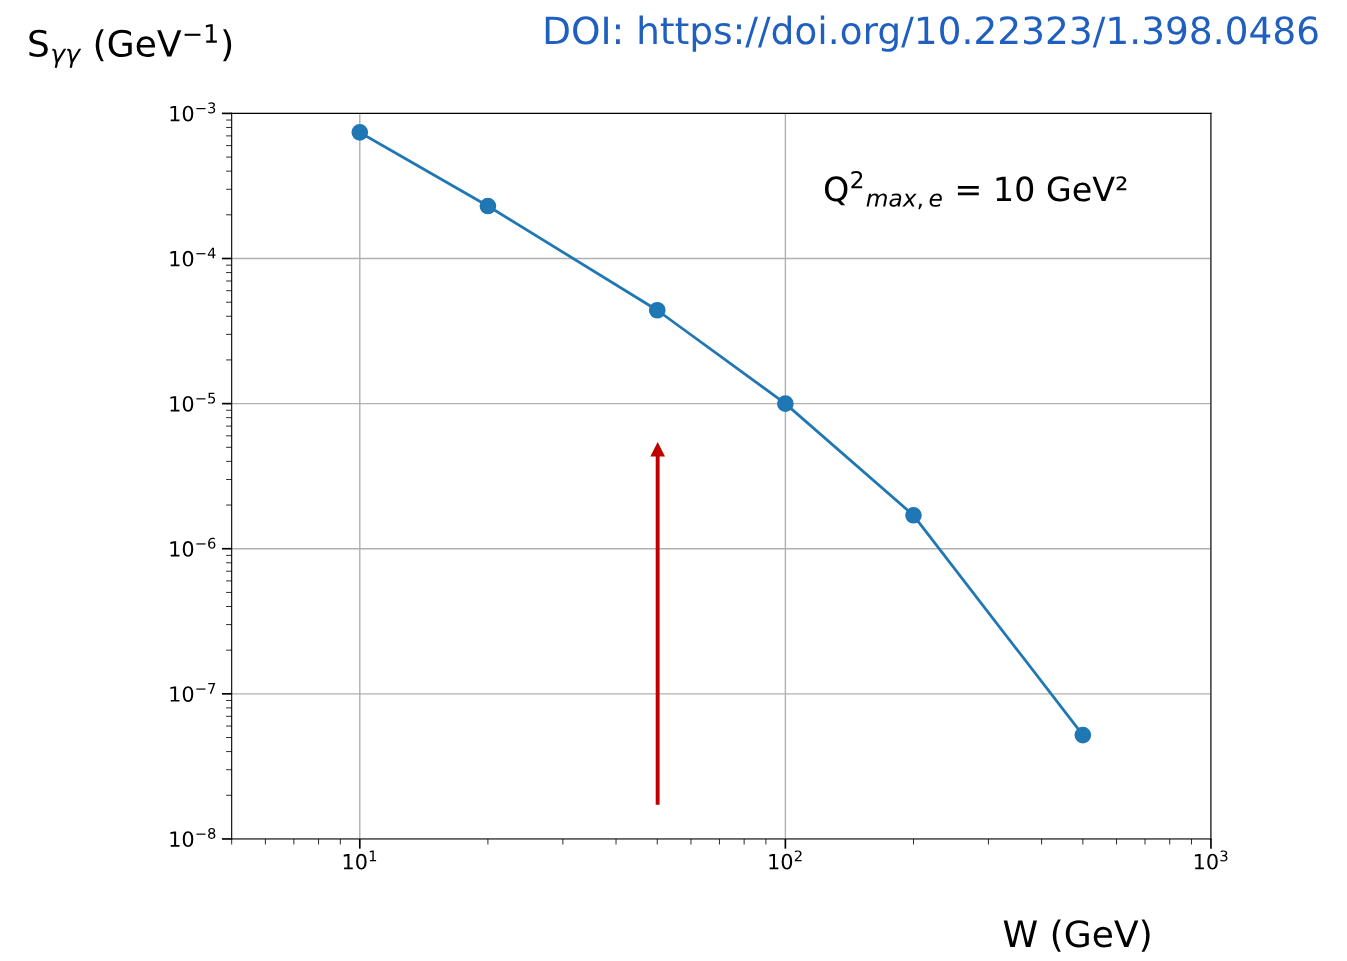 This screenshot has height=961, width=1347. What do you see at coordinates (360, 860) in the screenshot?
I see `x-tick-label: 10$^{1}$` at bounding box center [360, 860].